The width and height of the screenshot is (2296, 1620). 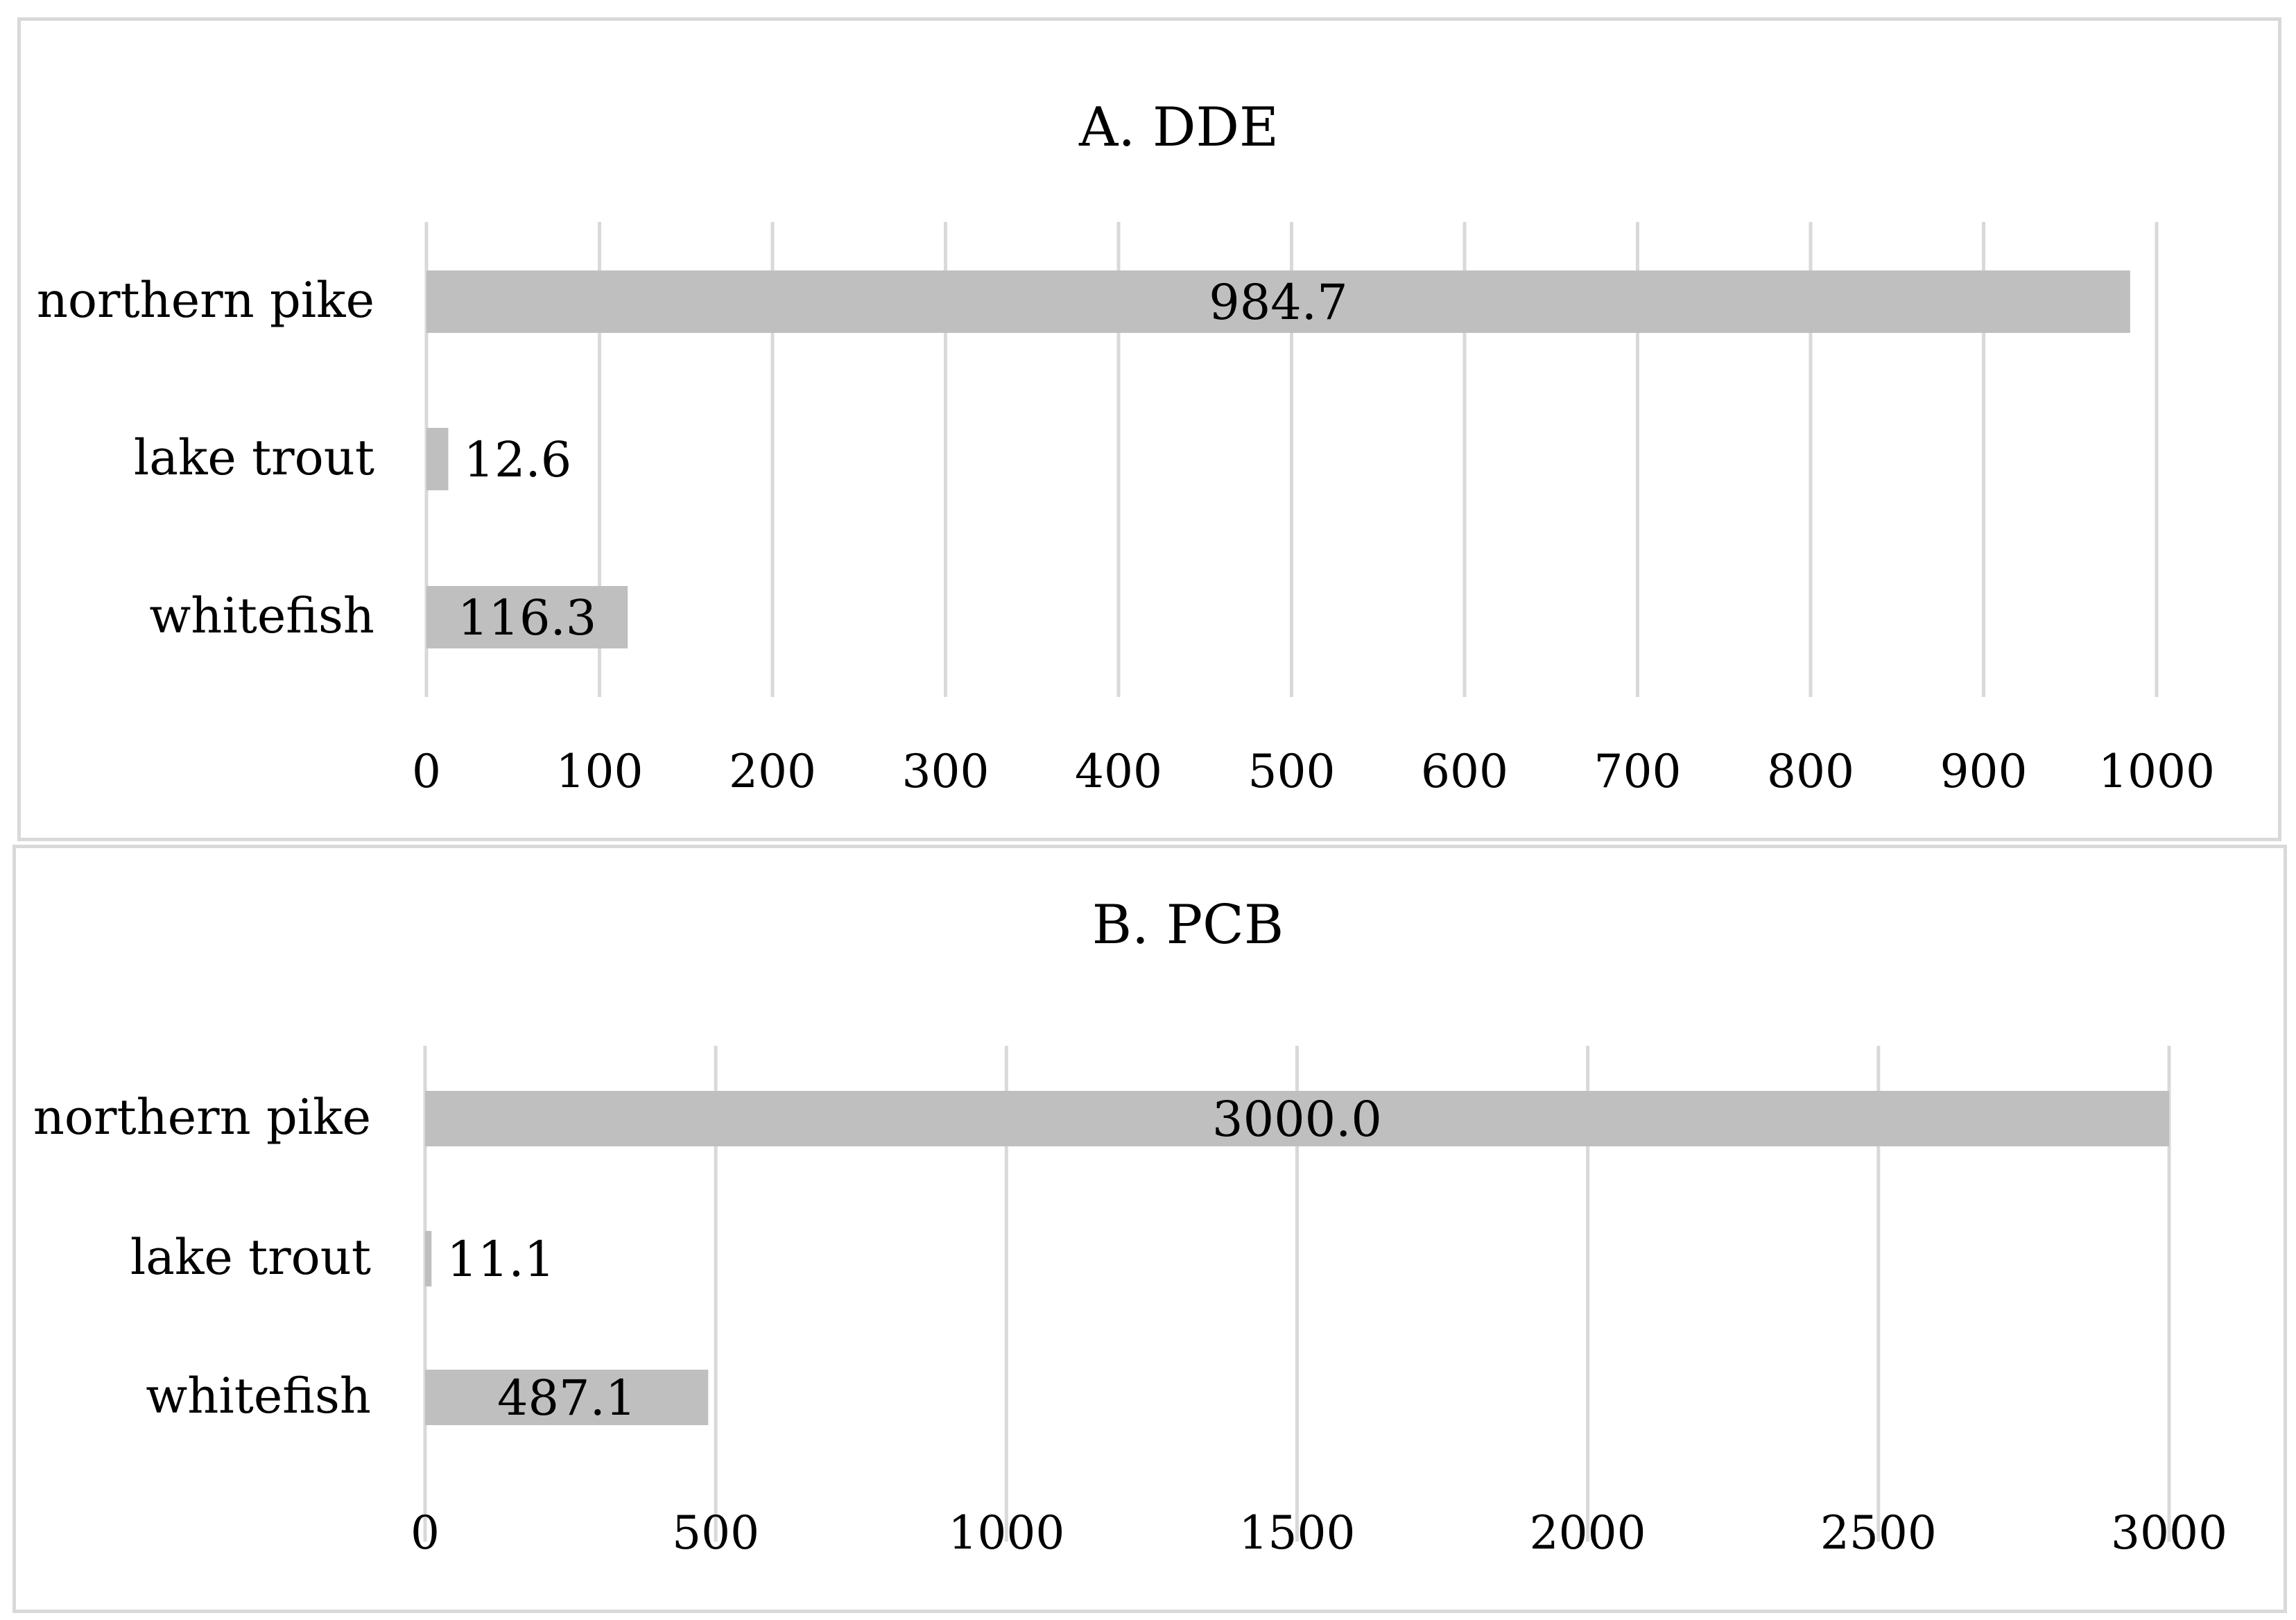 I want to click on pcb-data-label-lake-trout: 11.1, so click(x=501, y=1259).